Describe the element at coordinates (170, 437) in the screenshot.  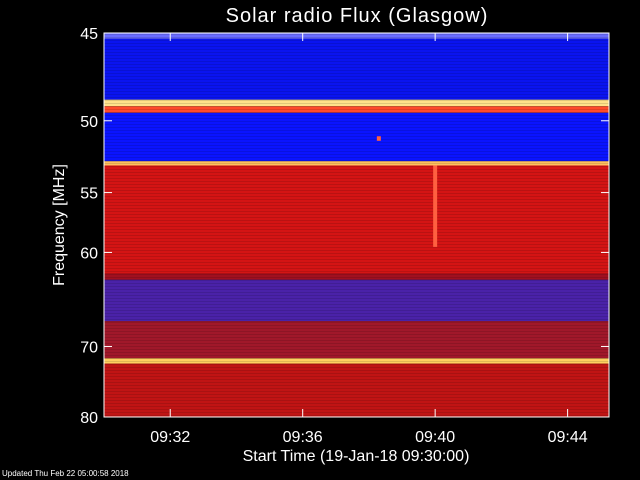
I see `x-tick-label: 09:32` at that location.